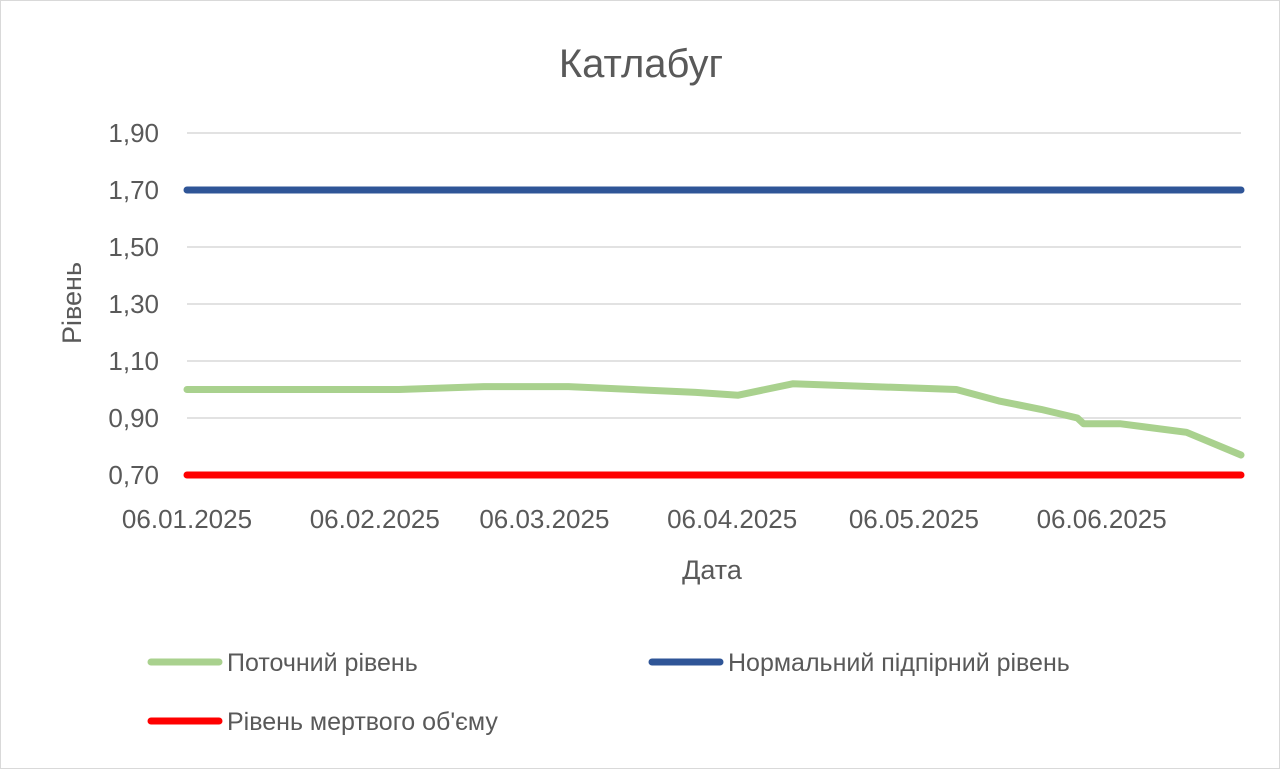 The height and width of the screenshot is (770, 1280). What do you see at coordinates (1102, 519) in the screenshot?
I see `x-tick-label: 06.06.2025` at bounding box center [1102, 519].